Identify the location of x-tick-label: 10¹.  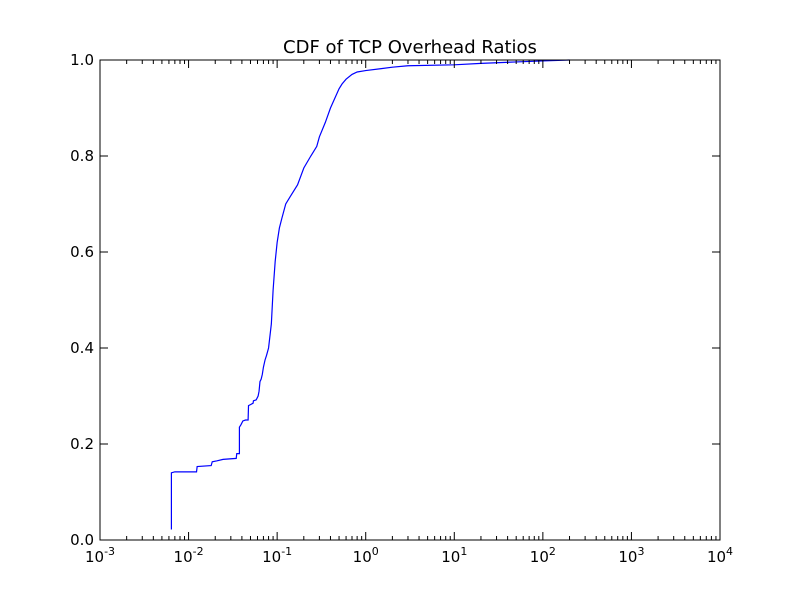
(454, 555).